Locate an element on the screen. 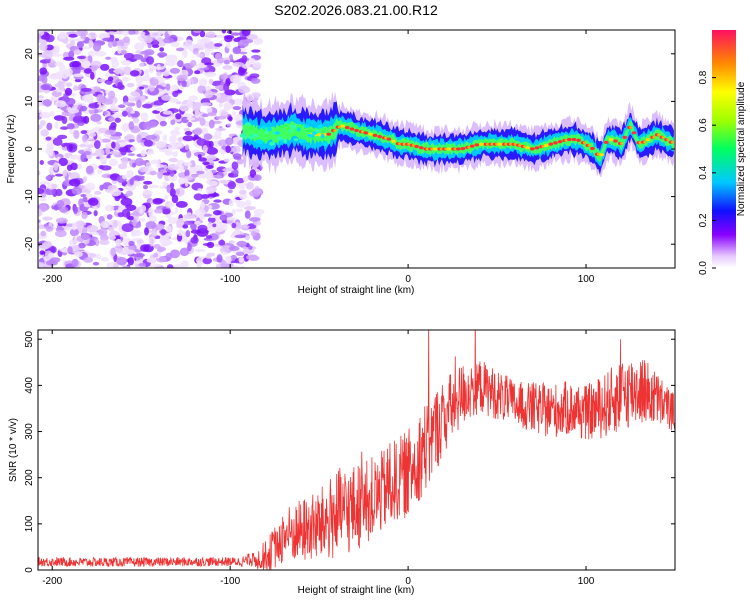 The height and width of the screenshot is (600, 750). spectrogram-noise is located at coordinates (152, 149).